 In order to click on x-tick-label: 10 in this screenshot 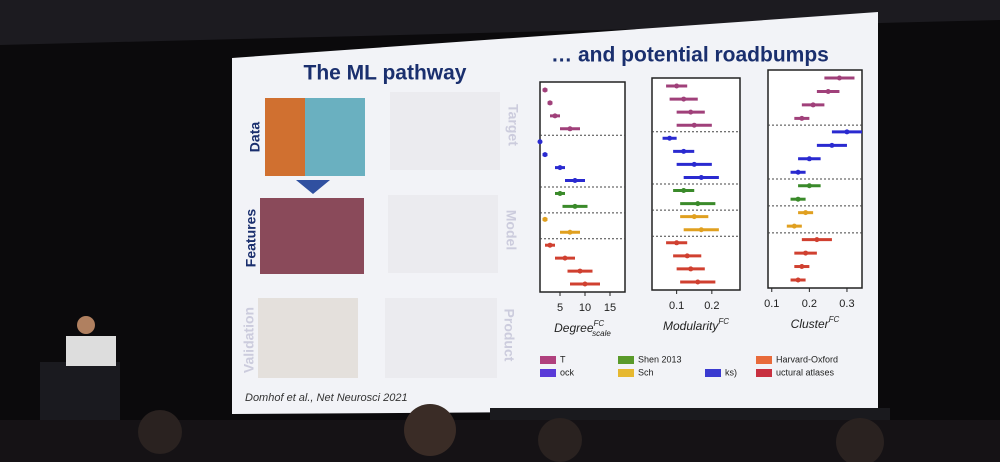, I will do `click(585, 308)`.